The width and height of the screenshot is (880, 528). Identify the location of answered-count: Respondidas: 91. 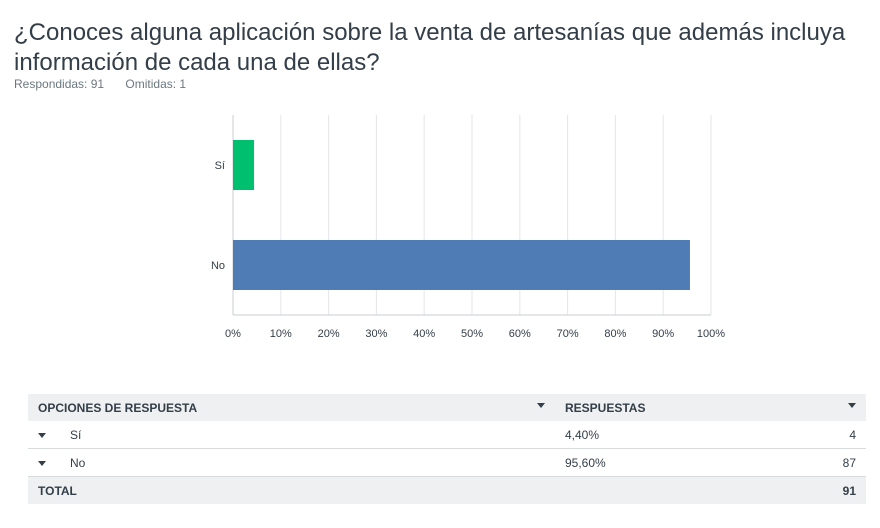
(59, 84).